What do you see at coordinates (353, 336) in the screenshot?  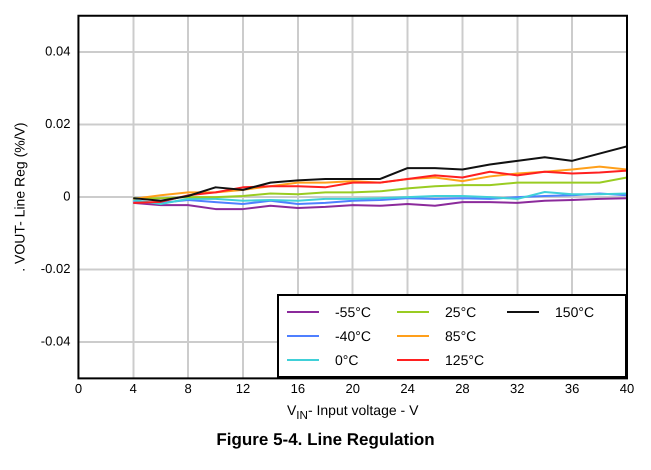 I see `legend-label: -40°C` at bounding box center [353, 336].